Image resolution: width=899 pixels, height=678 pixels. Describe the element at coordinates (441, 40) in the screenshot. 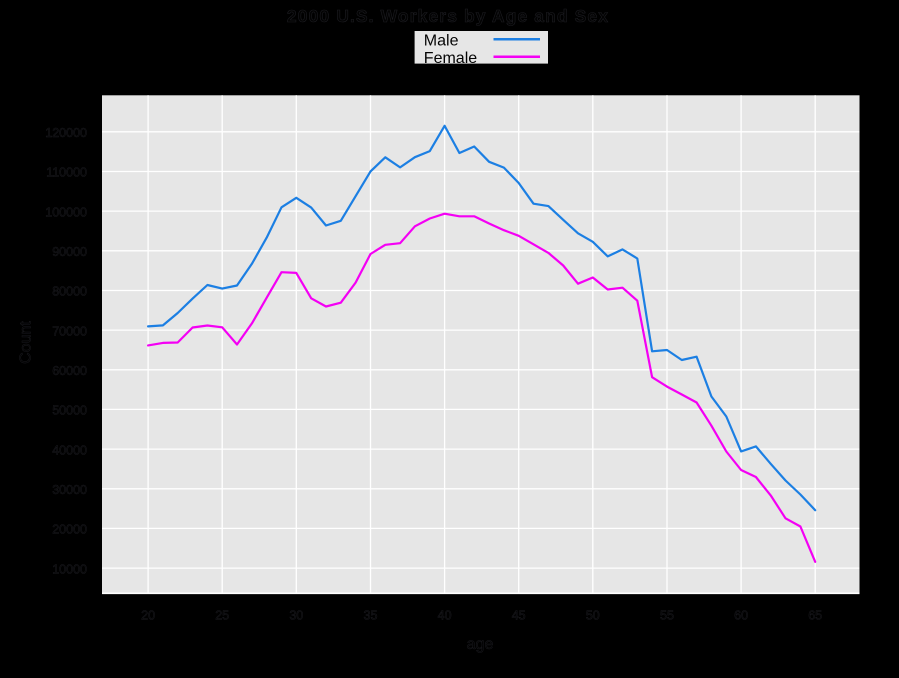

I see `svg-text: Male` at that location.